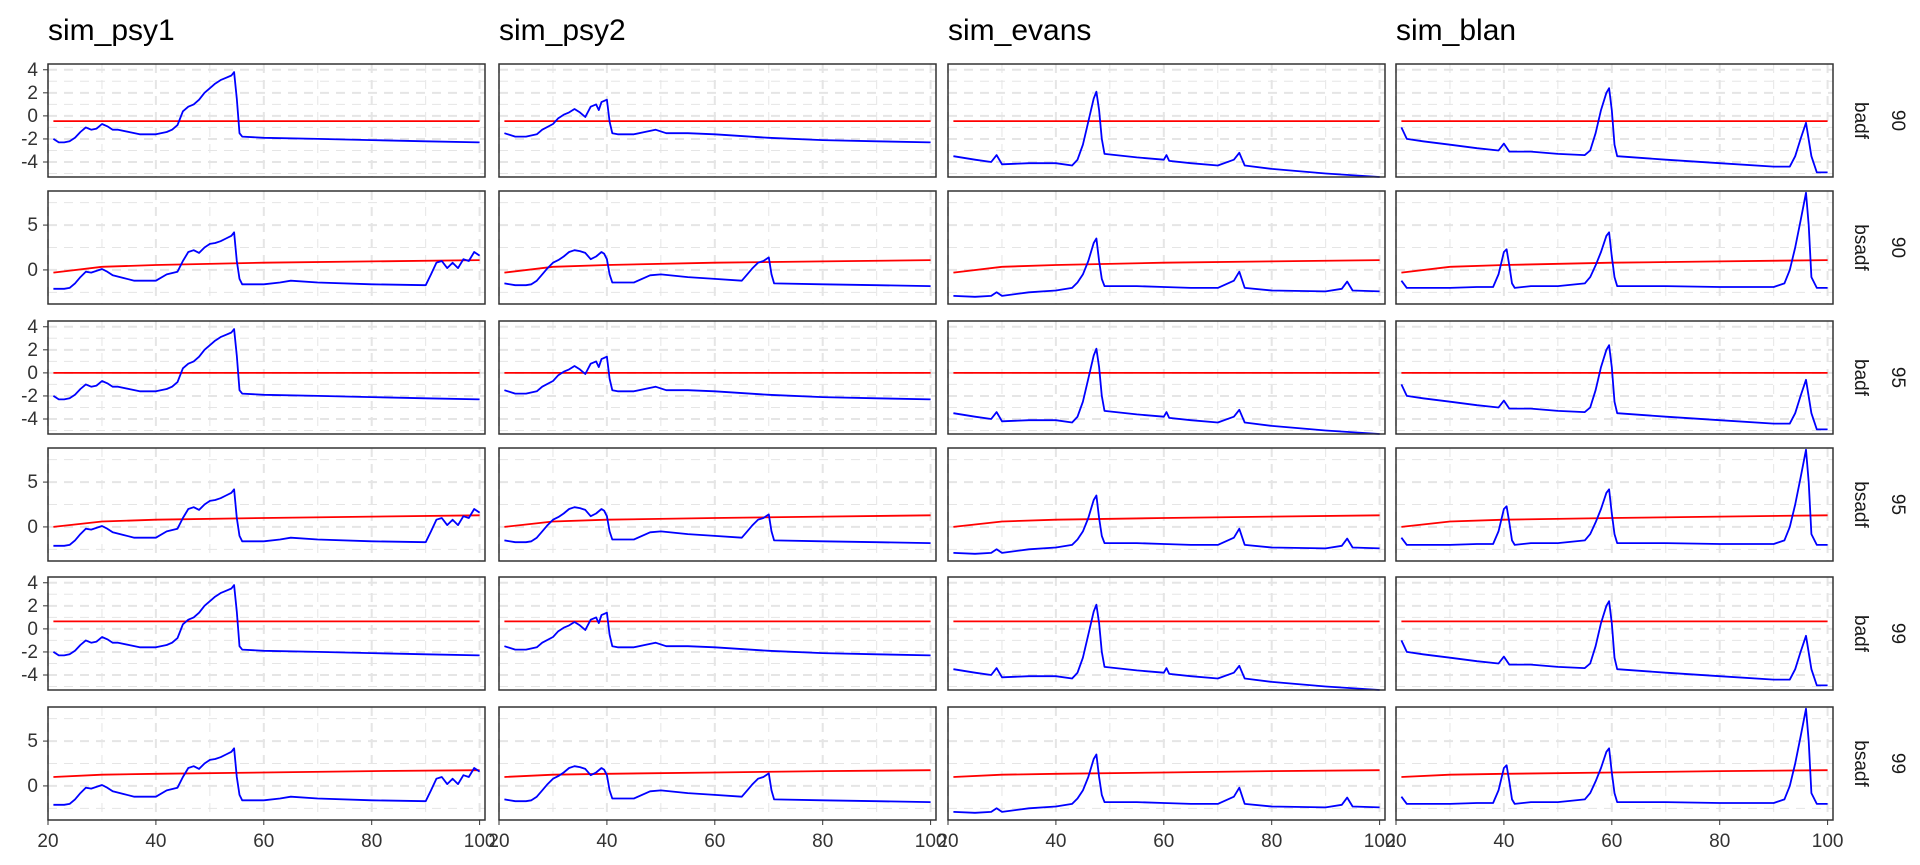 This screenshot has height=865, width=1920. Describe the element at coordinates (1456, 30) in the screenshot. I see `facet-title-sim_blan: sim_blan` at that location.